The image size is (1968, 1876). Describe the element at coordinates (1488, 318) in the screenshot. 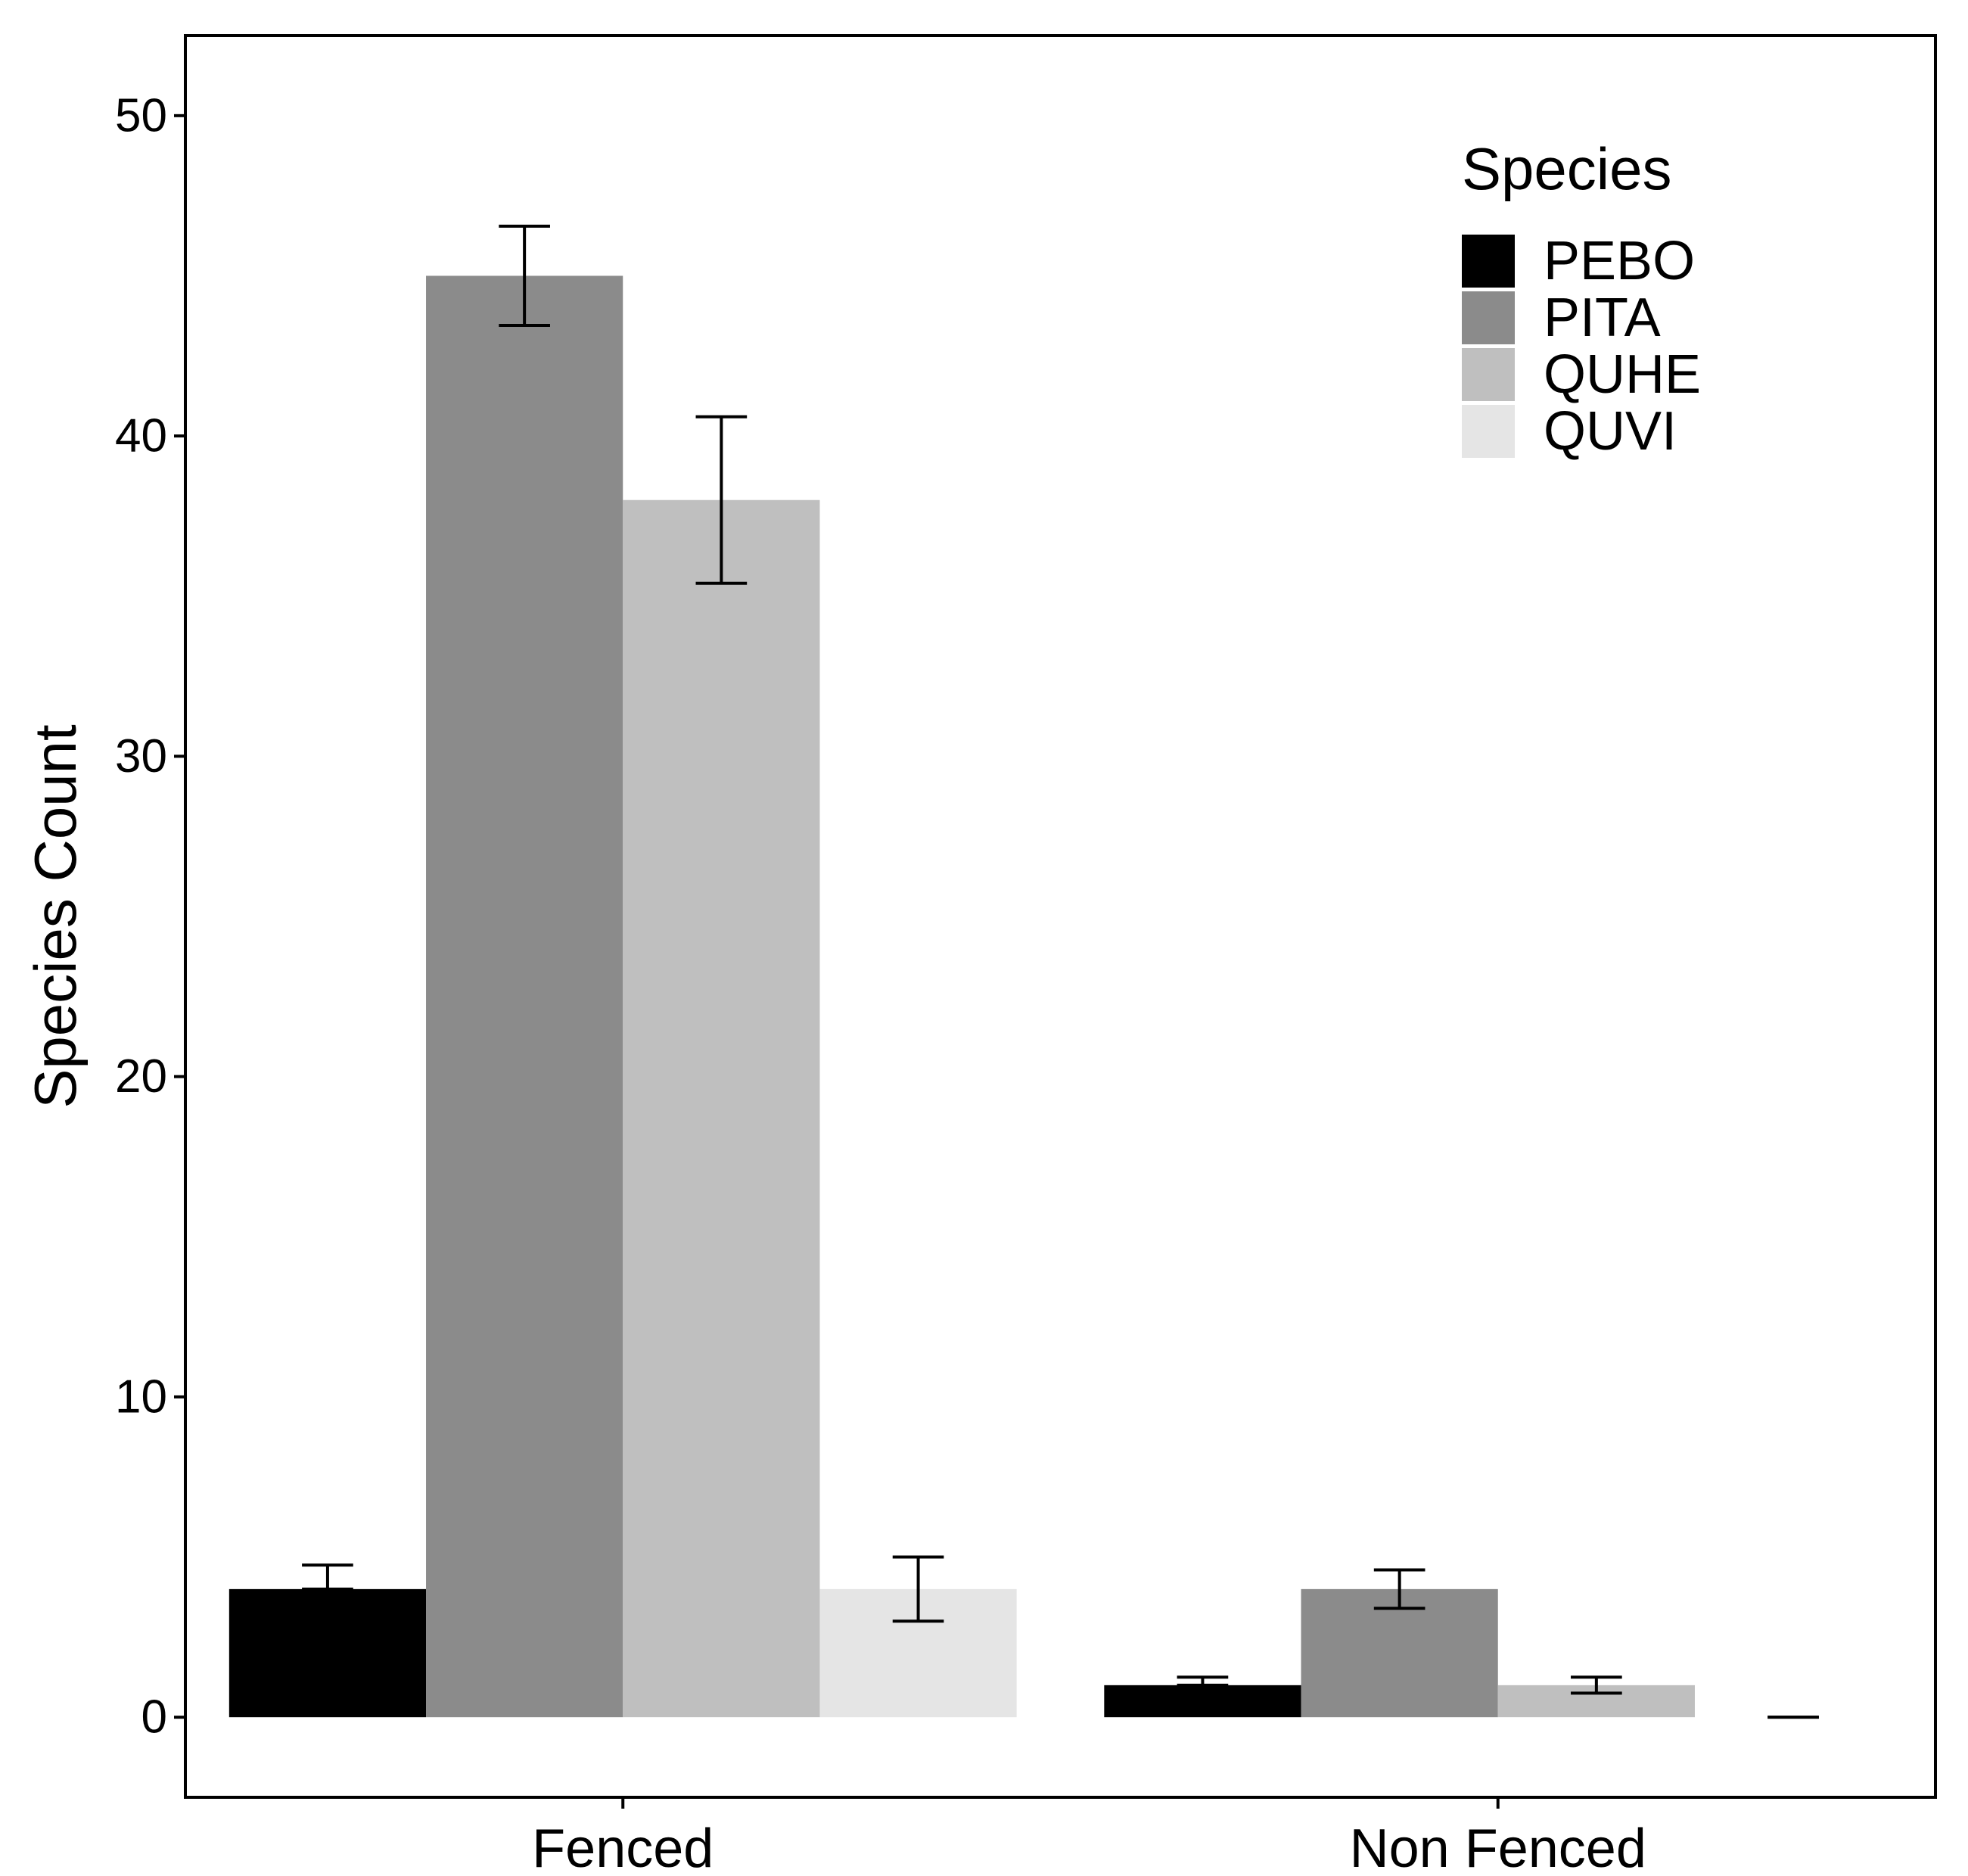

I see `legend-key-pita` at that location.